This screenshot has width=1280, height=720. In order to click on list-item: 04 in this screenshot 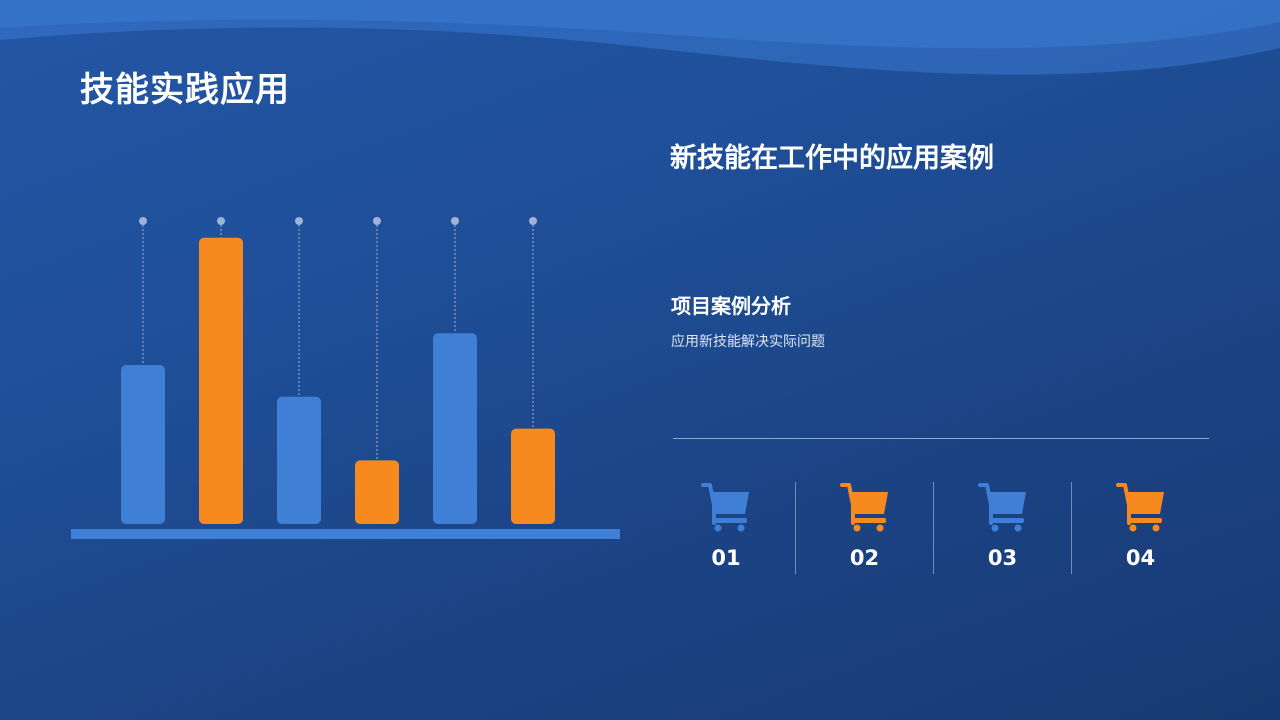, I will do `click(1140, 528)`.